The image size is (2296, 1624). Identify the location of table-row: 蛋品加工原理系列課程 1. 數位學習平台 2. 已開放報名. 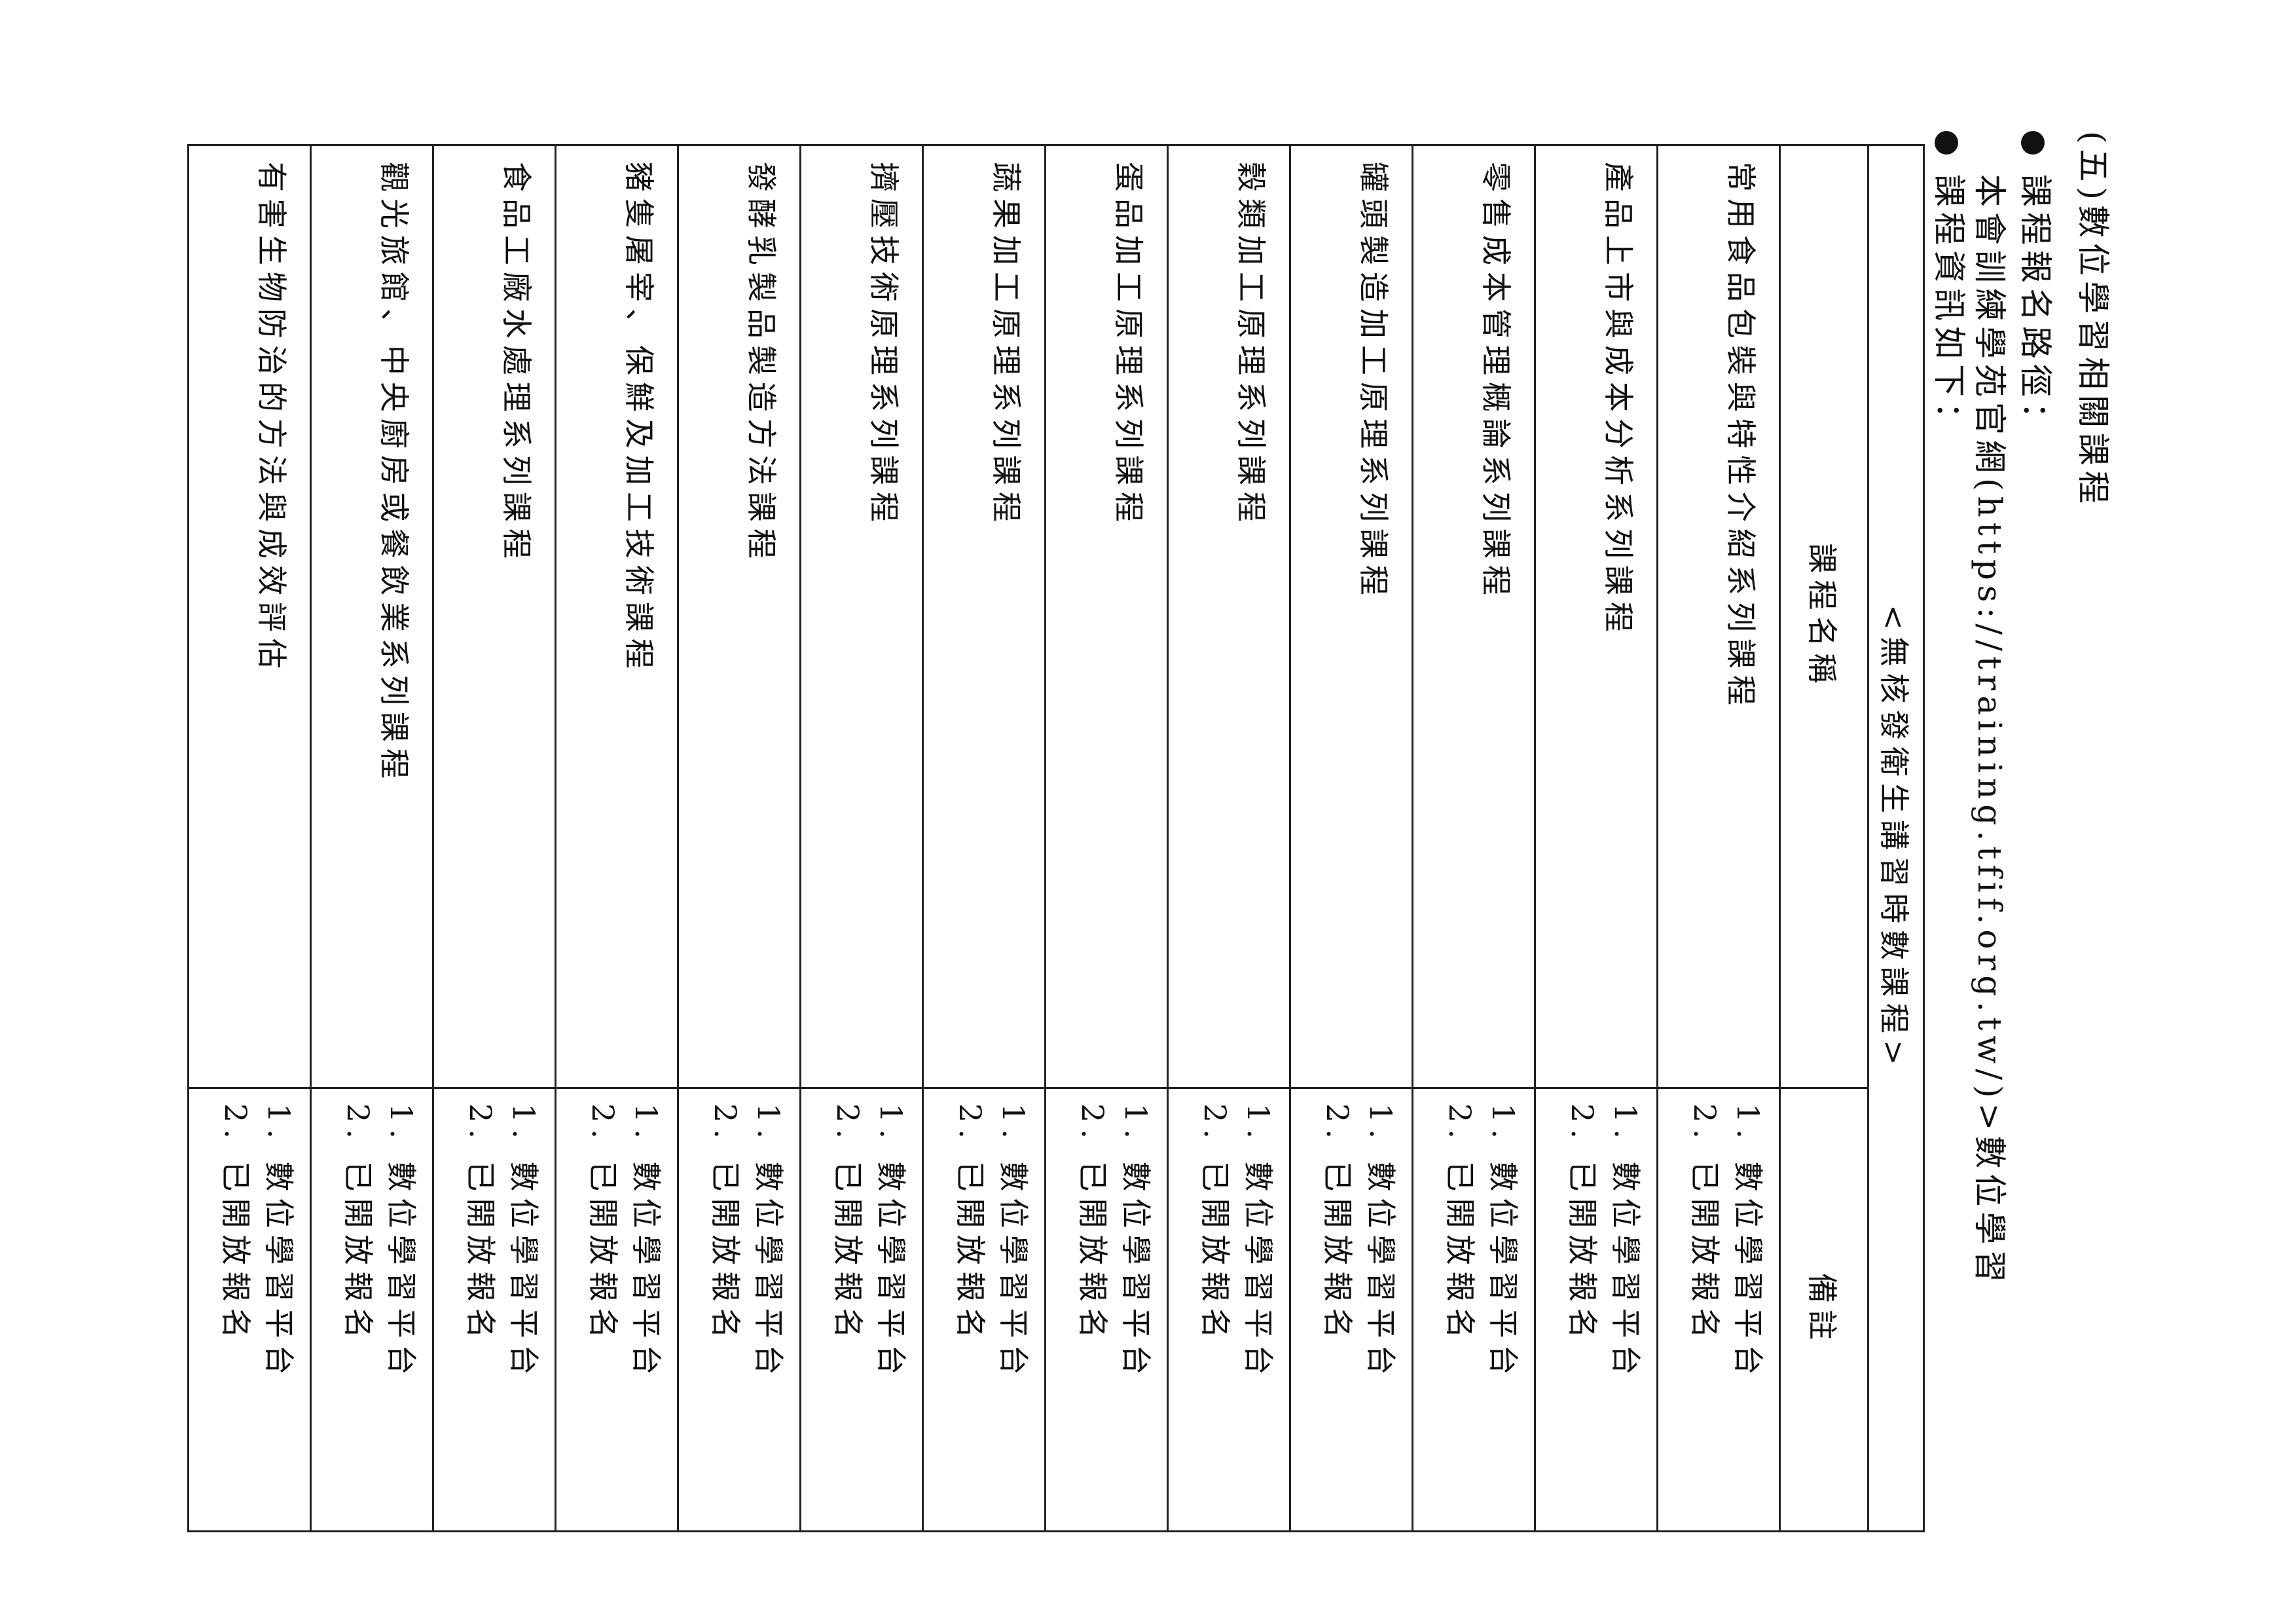
(1106, 838).